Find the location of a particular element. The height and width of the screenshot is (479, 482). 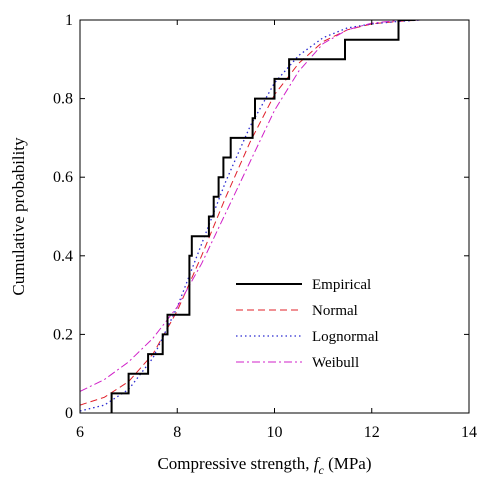

y-tick-label: 0.8 is located at coordinates (63, 99).